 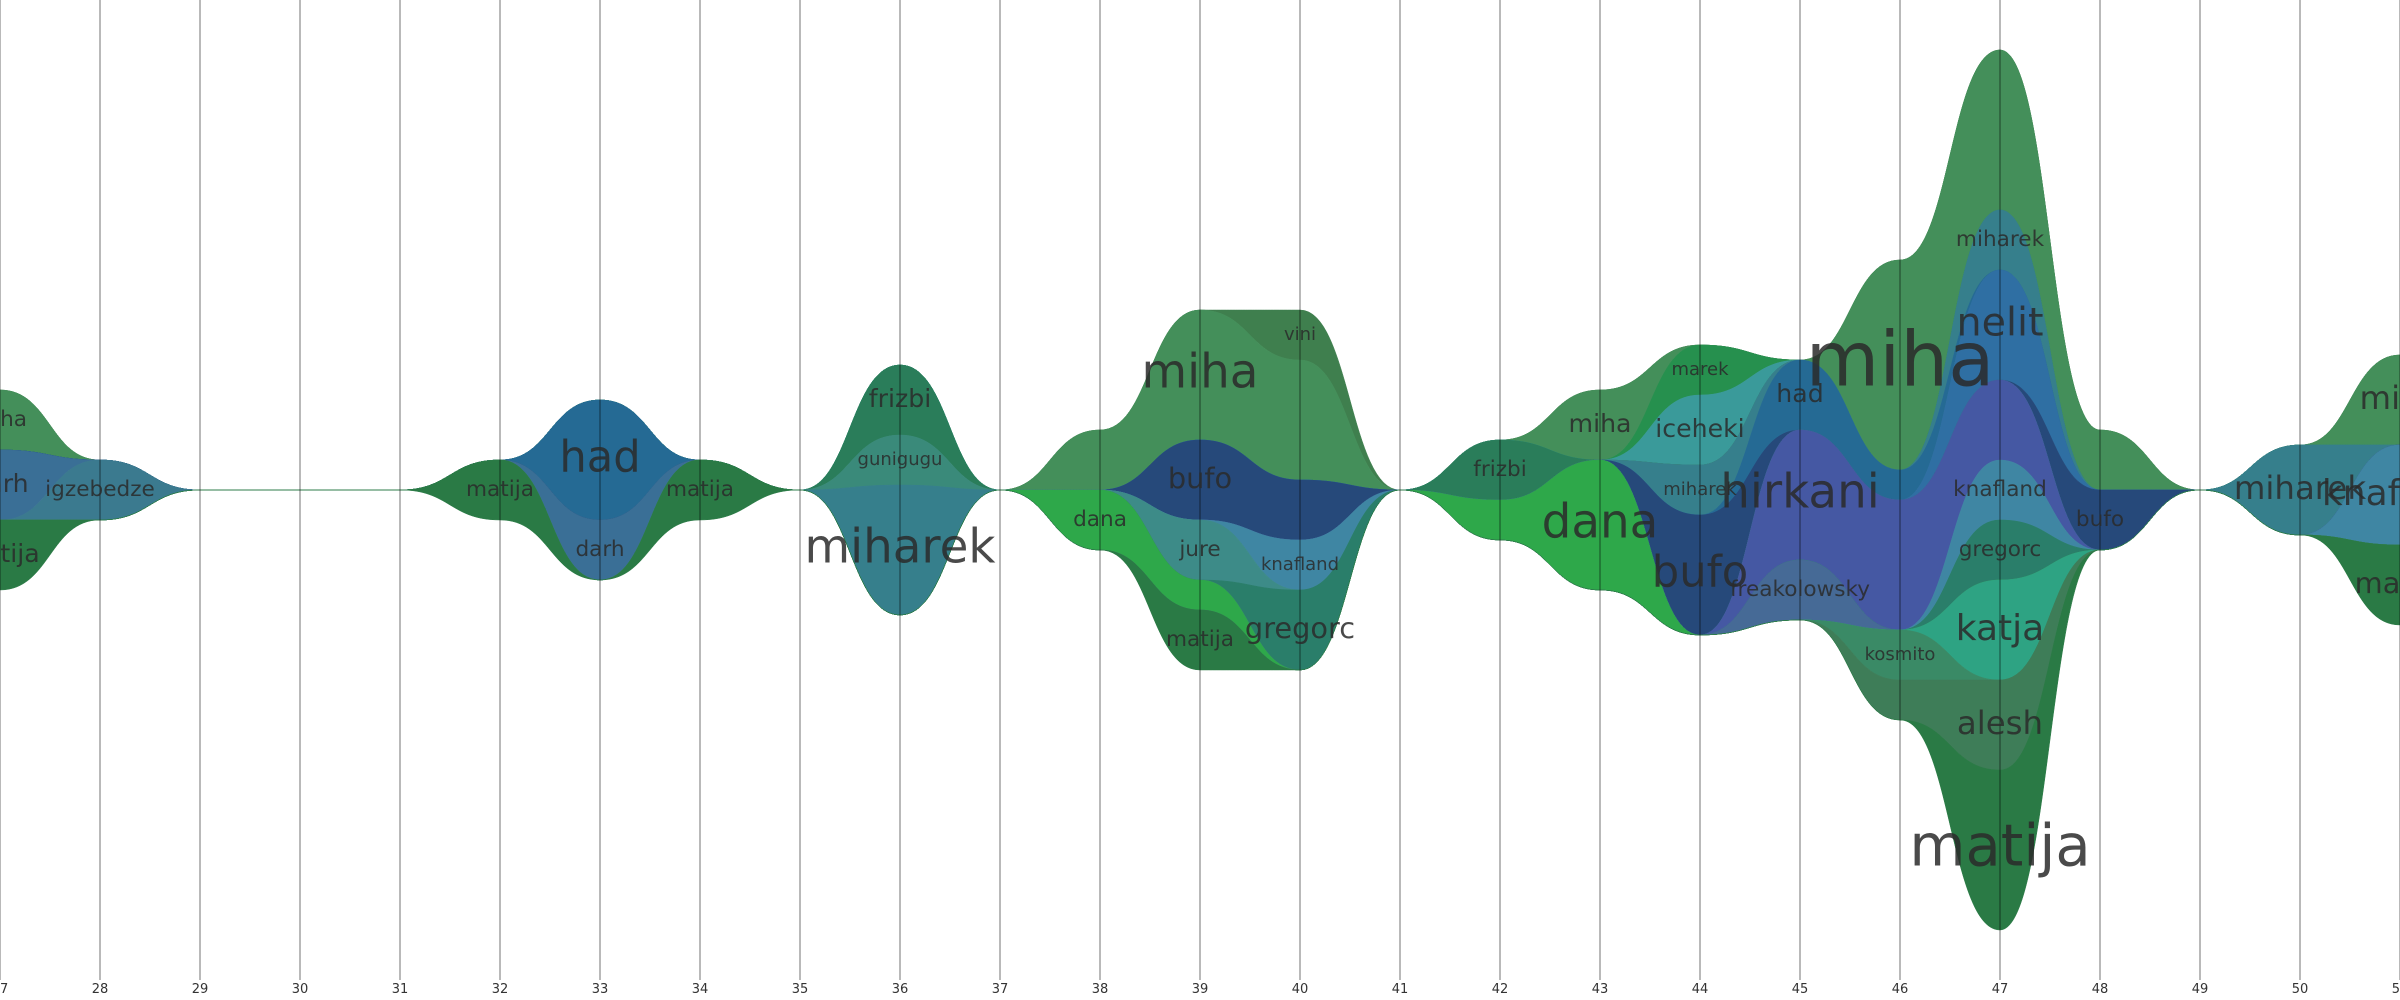 I want to click on stream-label: marek, so click(x=1700, y=369).